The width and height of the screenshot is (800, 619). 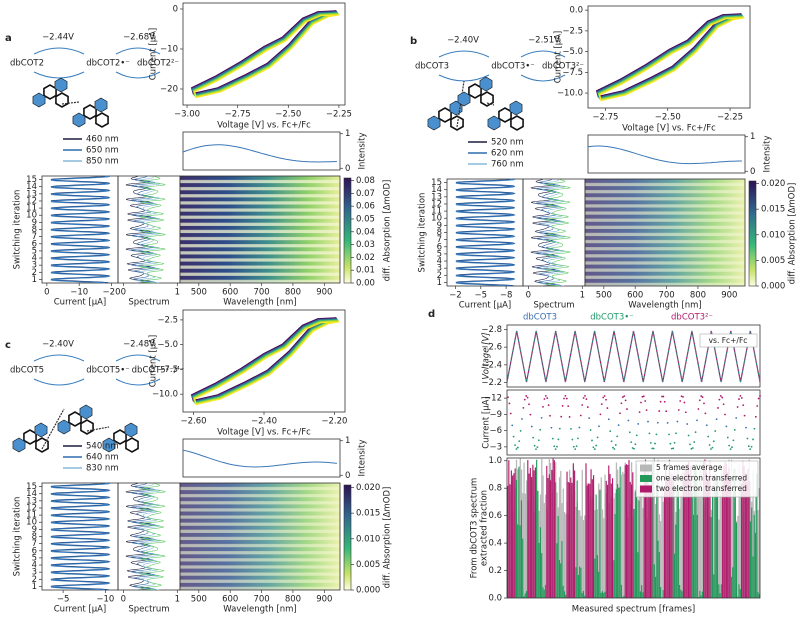 What do you see at coordinates (230, 600) in the screenshot?
I see `x-tick-label: 600` at bounding box center [230, 600].